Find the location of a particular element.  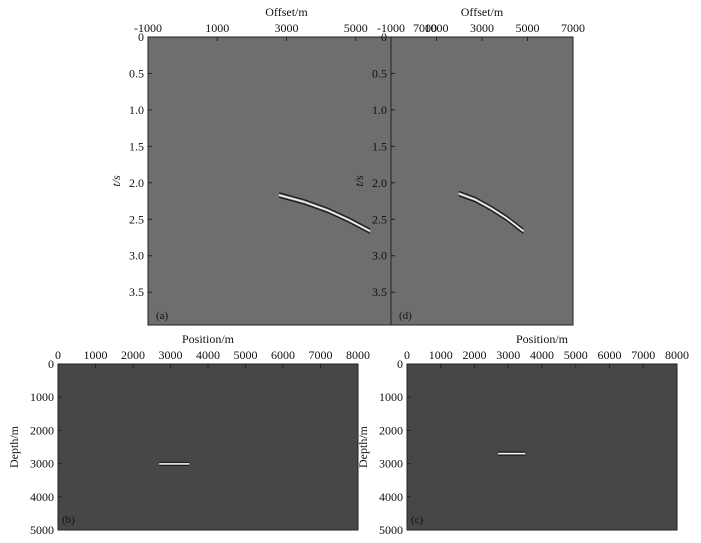

panel-label: (c) is located at coordinates (417, 520).